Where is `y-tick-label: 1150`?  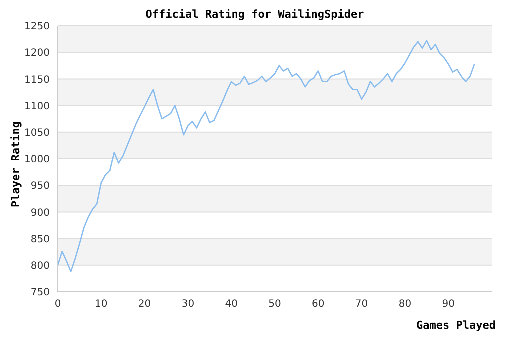 y-tick-label: 1150 is located at coordinates (37, 80).